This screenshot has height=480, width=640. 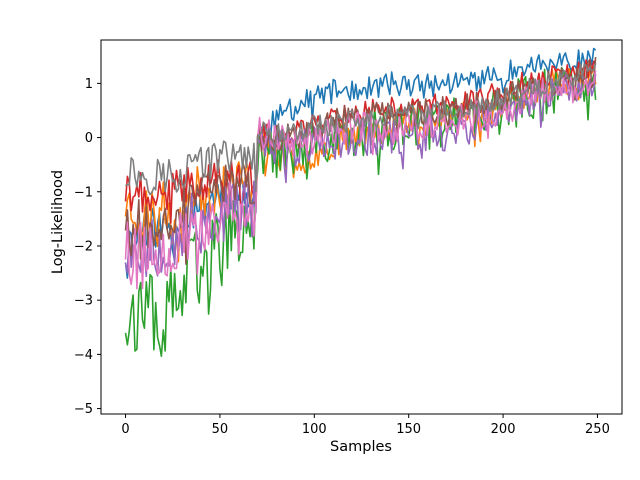 I want to click on y-tick-label: −3, so click(x=83, y=301).